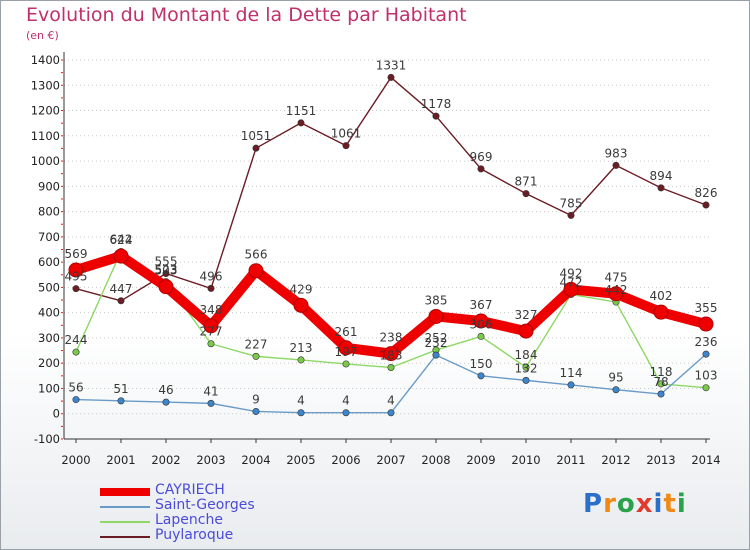  Describe the element at coordinates (436, 338) in the screenshot. I see `data-label: 252` at that location.